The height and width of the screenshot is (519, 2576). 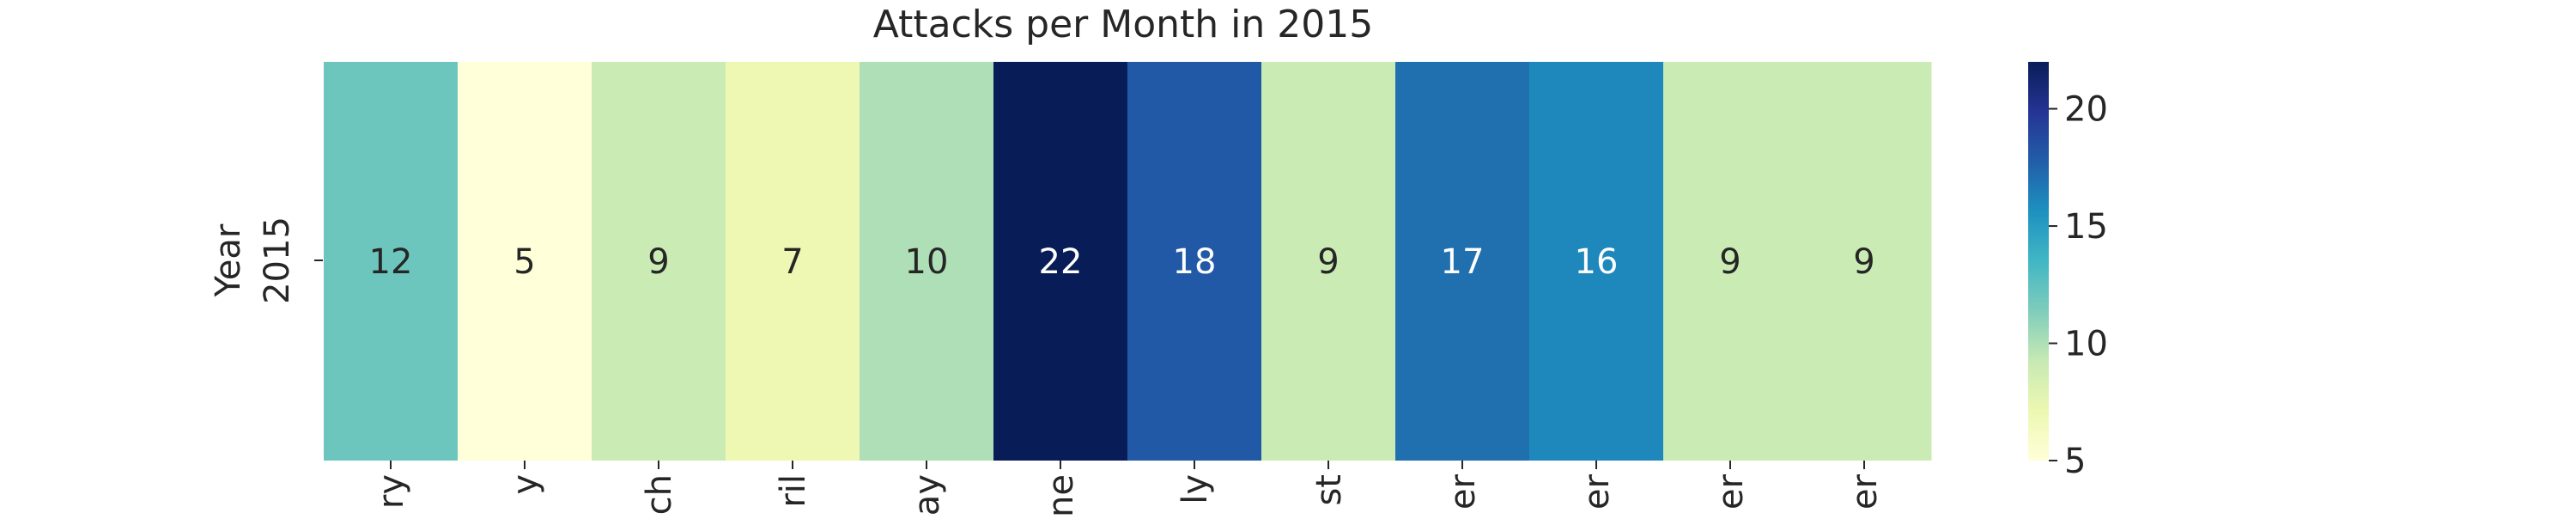 What do you see at coordinates (525, 484) in the screenshot?
I see `x-tick-label: y` at bounding box center [525, 484].